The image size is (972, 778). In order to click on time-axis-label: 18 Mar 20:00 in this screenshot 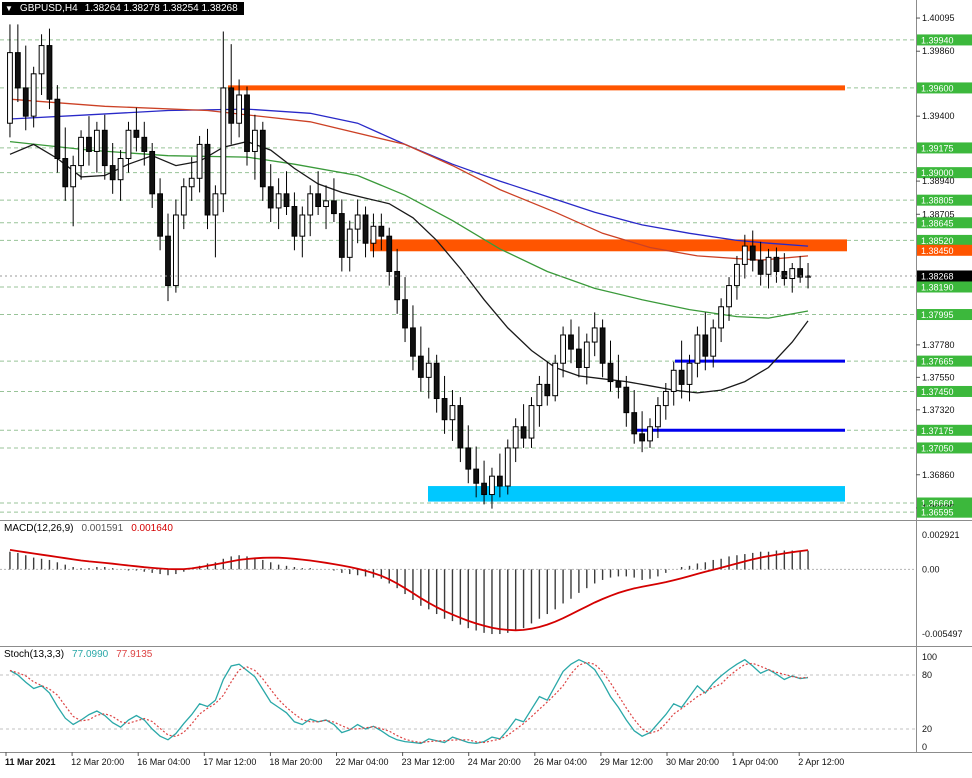, I will do `click(295, 762)`.